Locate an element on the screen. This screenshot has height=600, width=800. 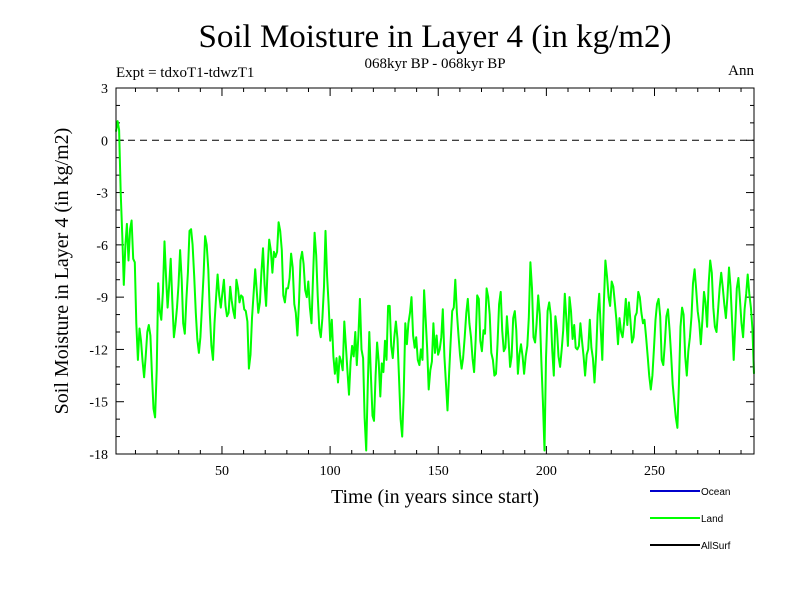
season-label: Ann is located at coordinates (741, 71).